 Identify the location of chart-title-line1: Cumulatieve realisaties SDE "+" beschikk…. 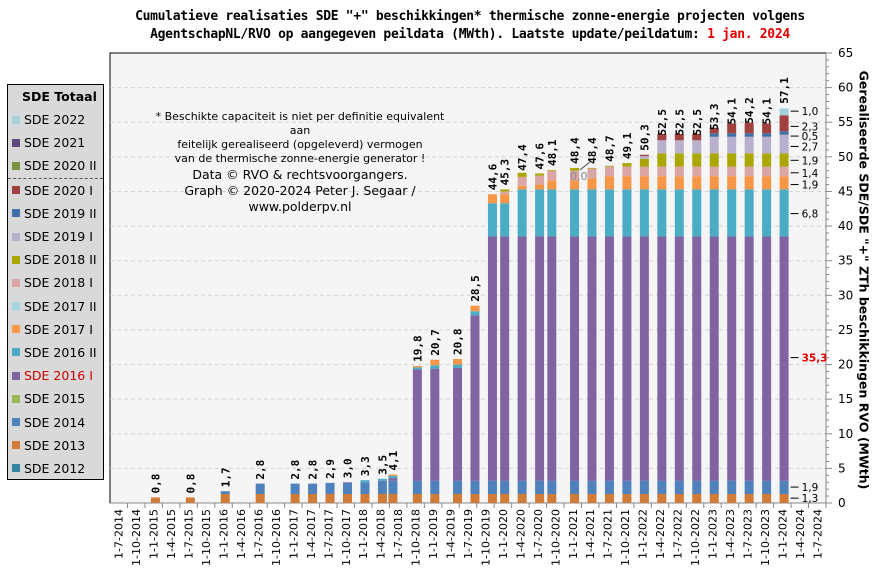
(470, 16).